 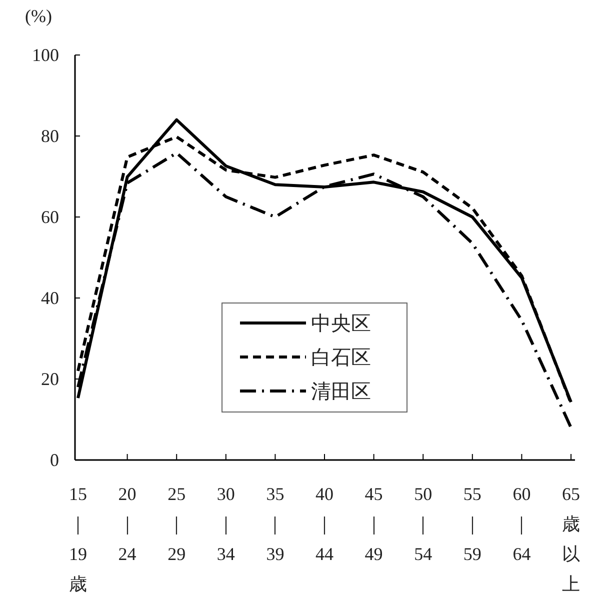 I want to click on x-tick-label: 25｜29, so click(x=177, y=524).